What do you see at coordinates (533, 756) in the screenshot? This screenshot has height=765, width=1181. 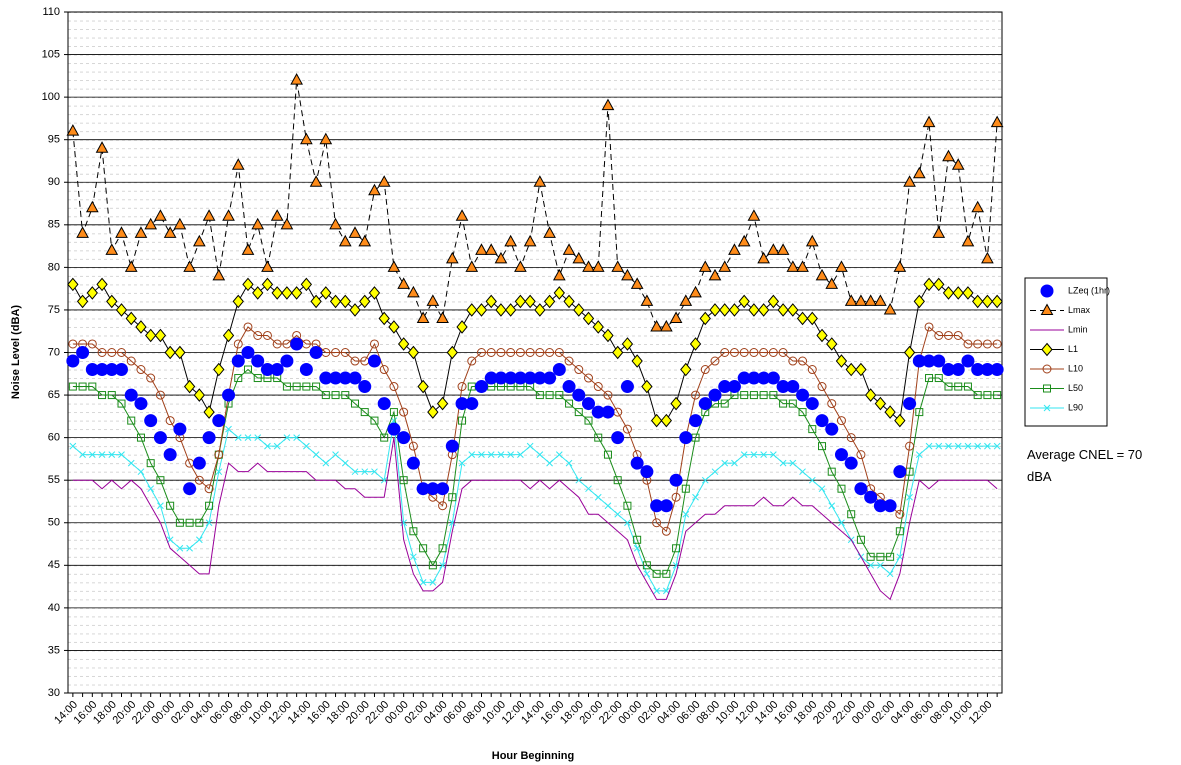 I see `x-axis-title: Hour Beginning` at bounding box center [533, 756].